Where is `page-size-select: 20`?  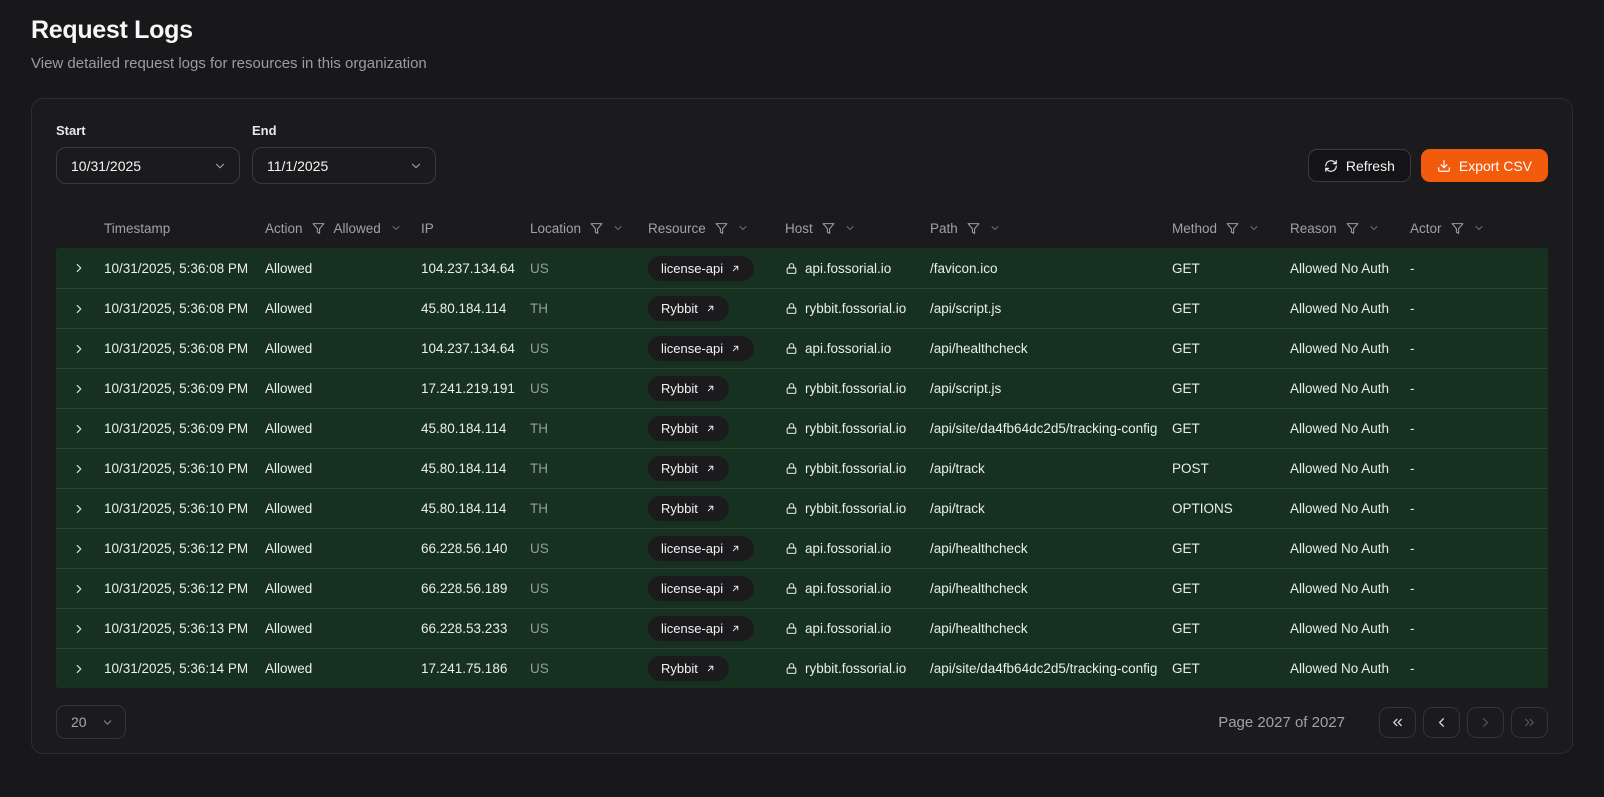
page-size-select: 20 is located at coordinates (91, 722).